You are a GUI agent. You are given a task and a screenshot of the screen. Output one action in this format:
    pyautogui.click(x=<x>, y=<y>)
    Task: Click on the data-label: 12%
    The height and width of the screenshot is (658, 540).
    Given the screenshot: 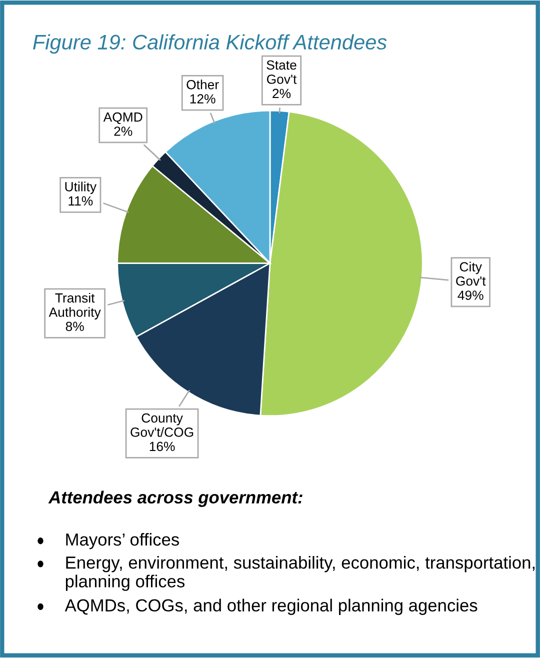 What is the action you would take?
    pyautogui.click(x=203, y=99)
    